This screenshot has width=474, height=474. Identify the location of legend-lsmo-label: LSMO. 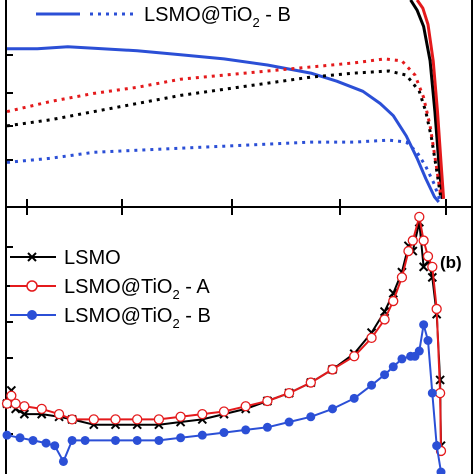
(92, 258).